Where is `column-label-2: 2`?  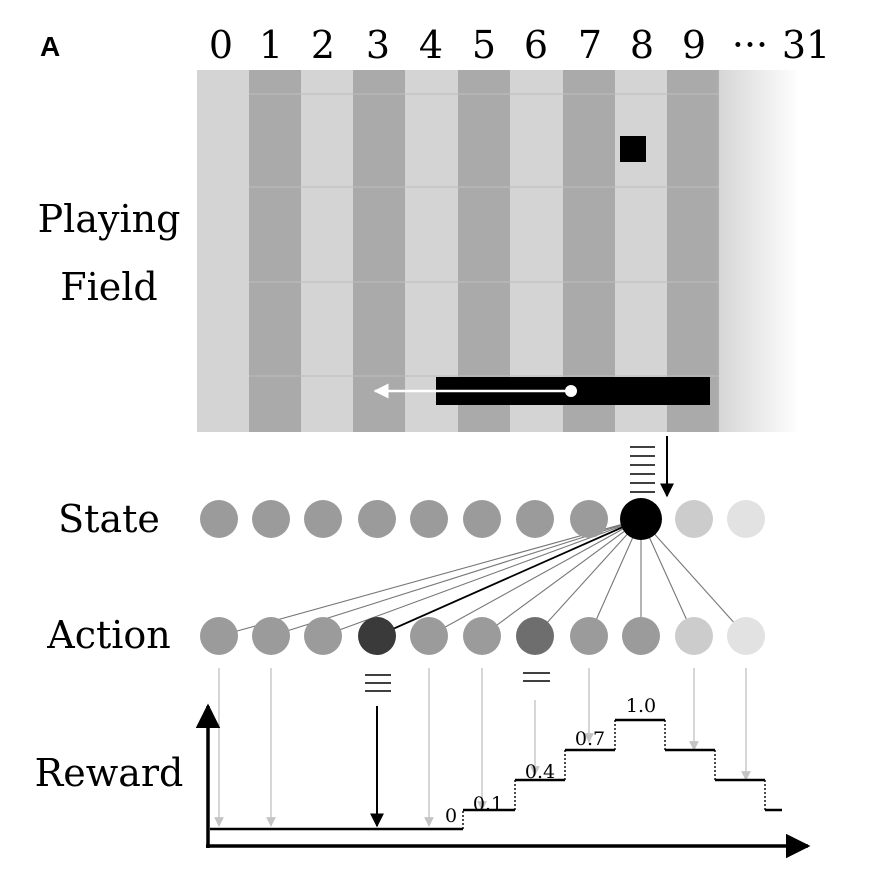 column-label-2: 2 is located at coordinates (323, 45).